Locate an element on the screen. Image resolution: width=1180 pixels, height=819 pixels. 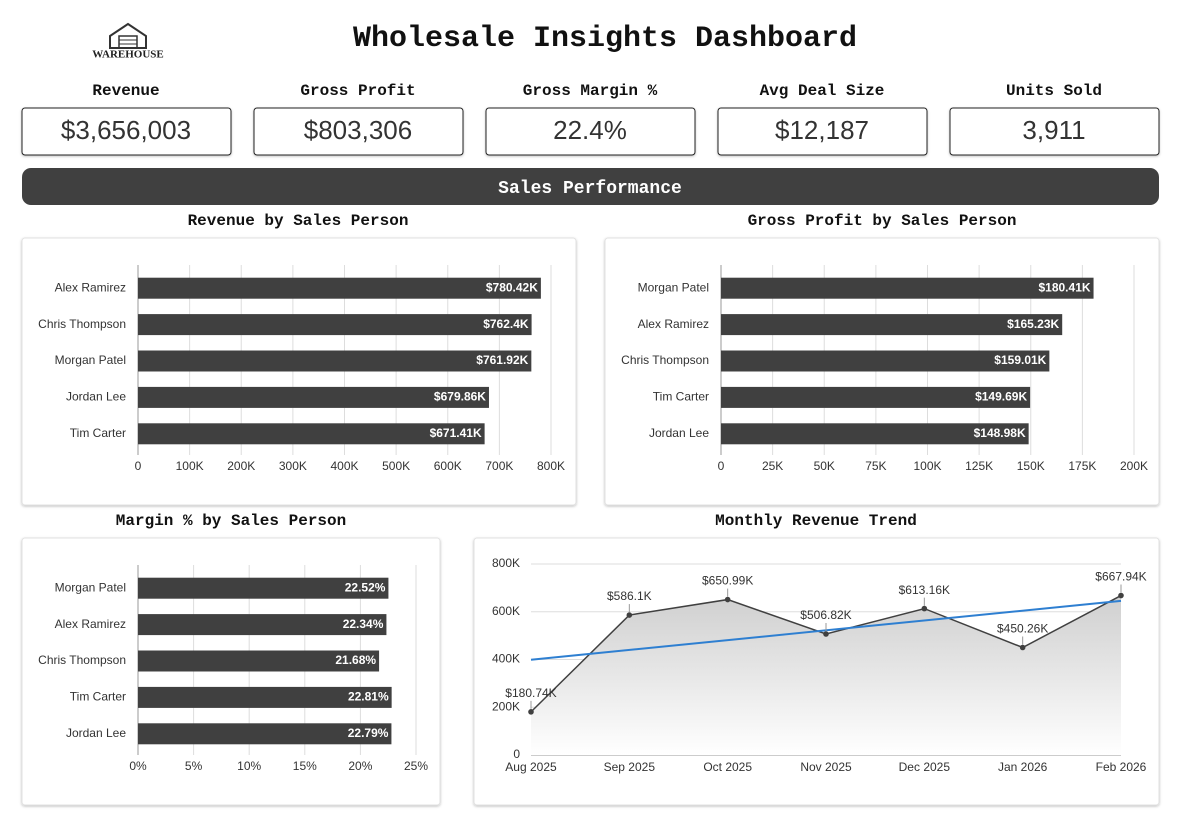
x-tick-label: Sep 2025 is located at coordinates (630, 767).